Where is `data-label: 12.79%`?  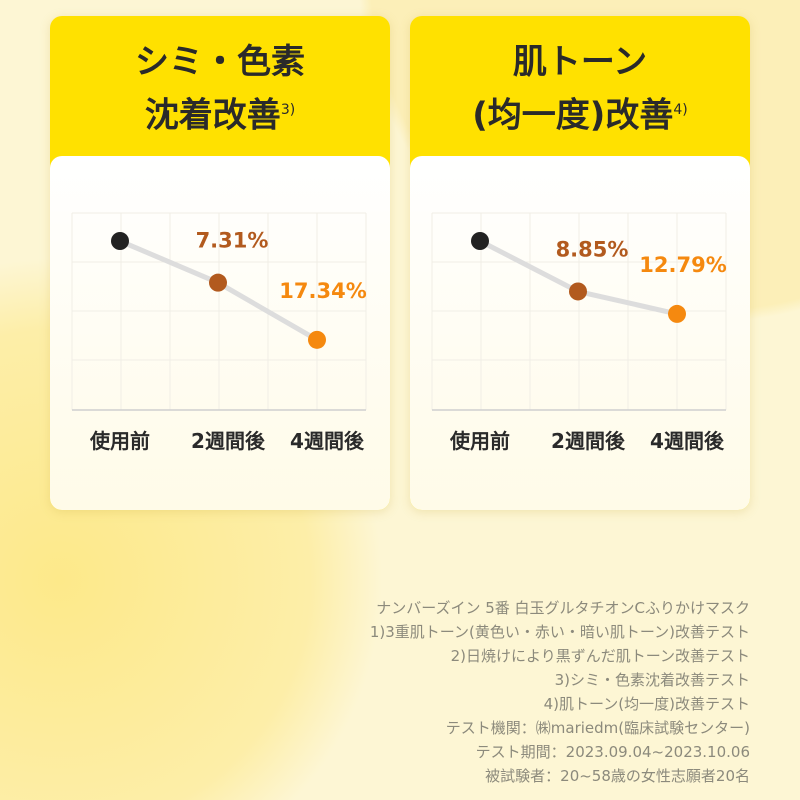
data-label: 12.79% is located at coordinates (682, 265).